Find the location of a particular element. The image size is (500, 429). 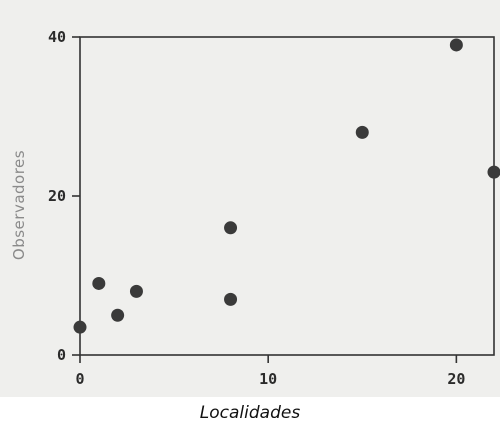

y-tick-label: 40 is located at coordinates (57, 37).